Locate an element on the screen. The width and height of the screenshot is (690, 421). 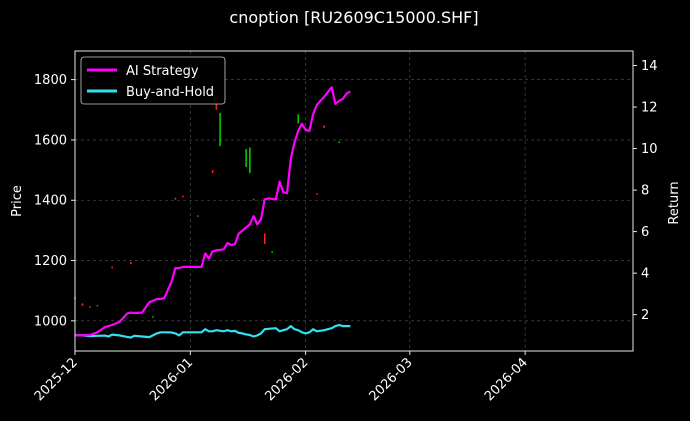
x-tick-label-2026-03: 2026-03 is located at coordinates (391, 379).